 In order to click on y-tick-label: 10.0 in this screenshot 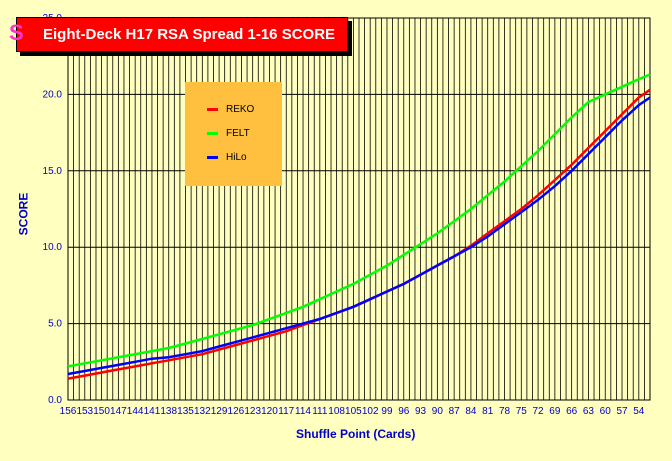, I will do `click(53, 247)`.